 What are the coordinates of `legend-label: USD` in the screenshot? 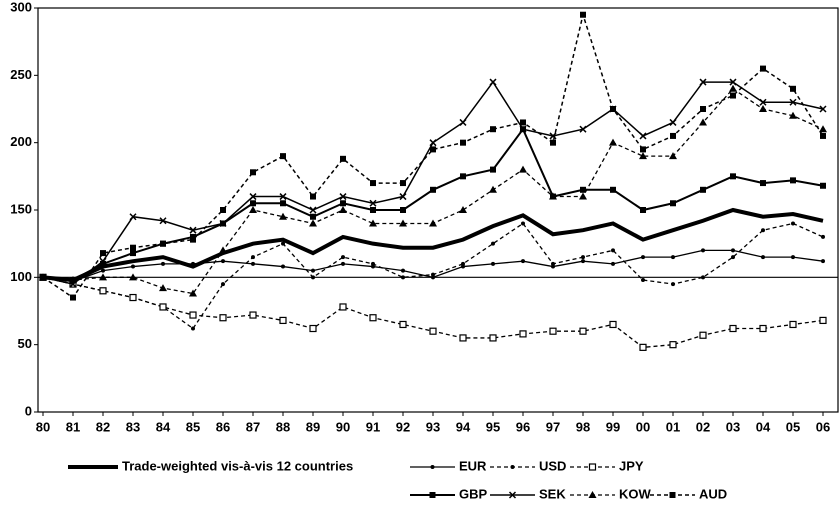 It's located at (552, 465).